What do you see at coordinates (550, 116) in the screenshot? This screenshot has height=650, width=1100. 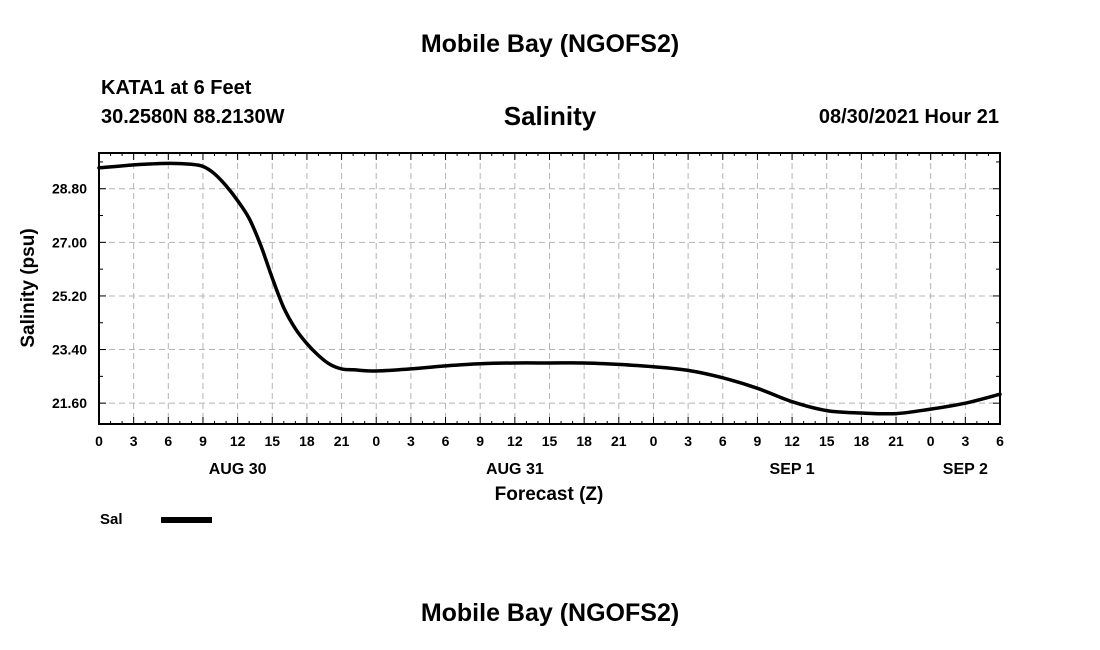 I see `variable-title: Salinity` at bounding box center [550, 116].